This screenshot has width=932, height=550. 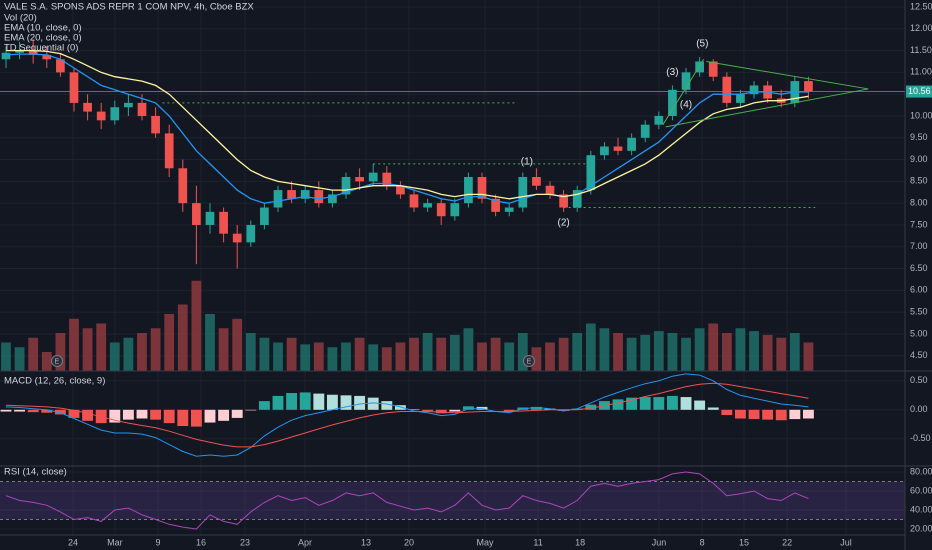 I want to click on signal-line, so click(x=407, y=415).